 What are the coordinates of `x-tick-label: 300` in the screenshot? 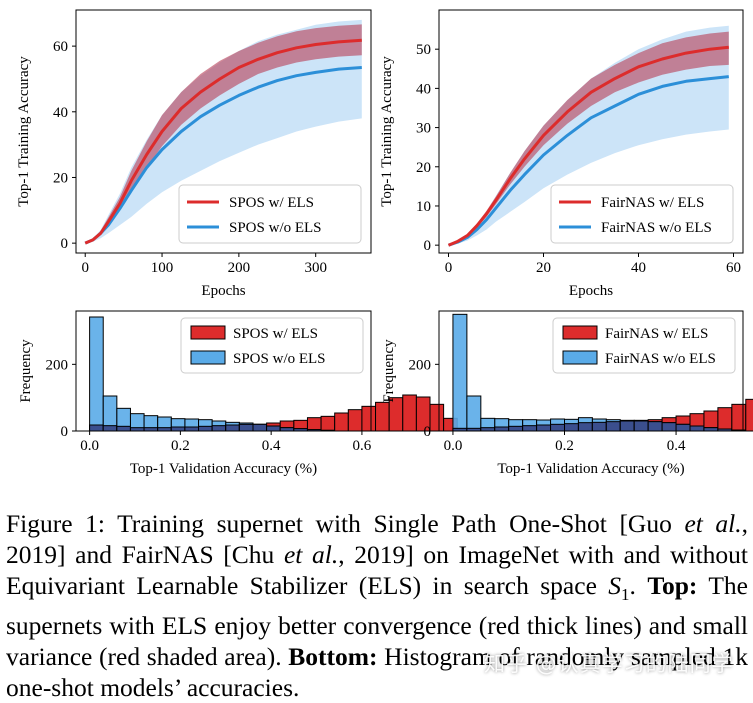 It's located at (315, 268).